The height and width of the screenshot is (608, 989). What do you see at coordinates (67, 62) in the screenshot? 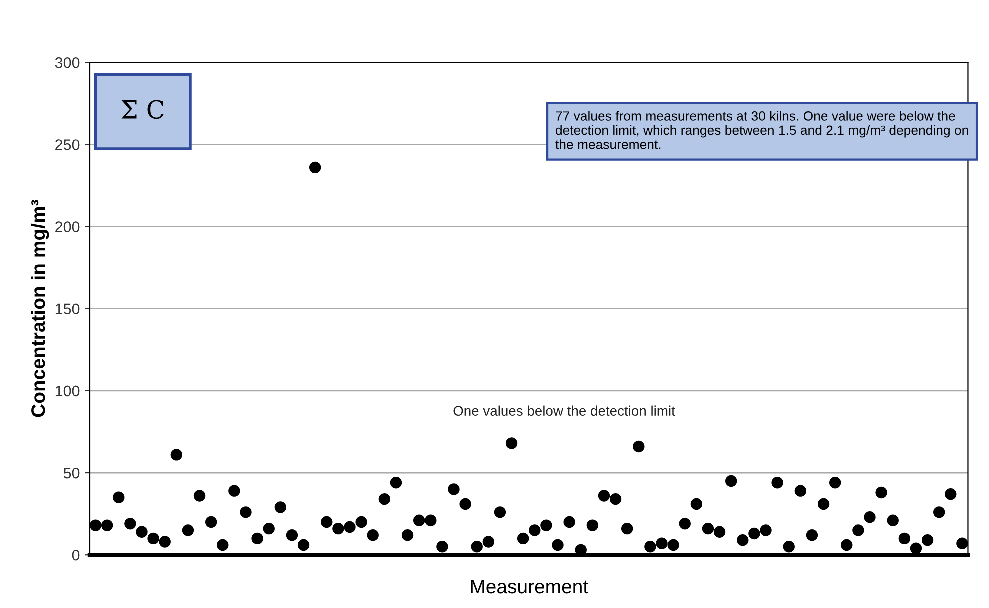
I see `y-tick-label: 300` at bounding box center [67, 62].